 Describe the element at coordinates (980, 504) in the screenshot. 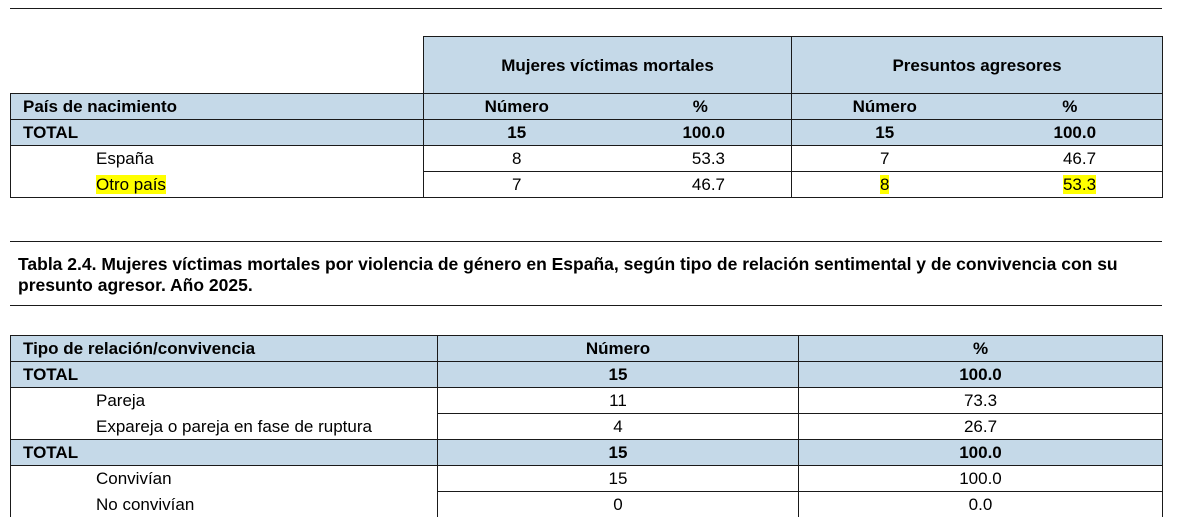

I see `cell-pct: 0.0` at that location.